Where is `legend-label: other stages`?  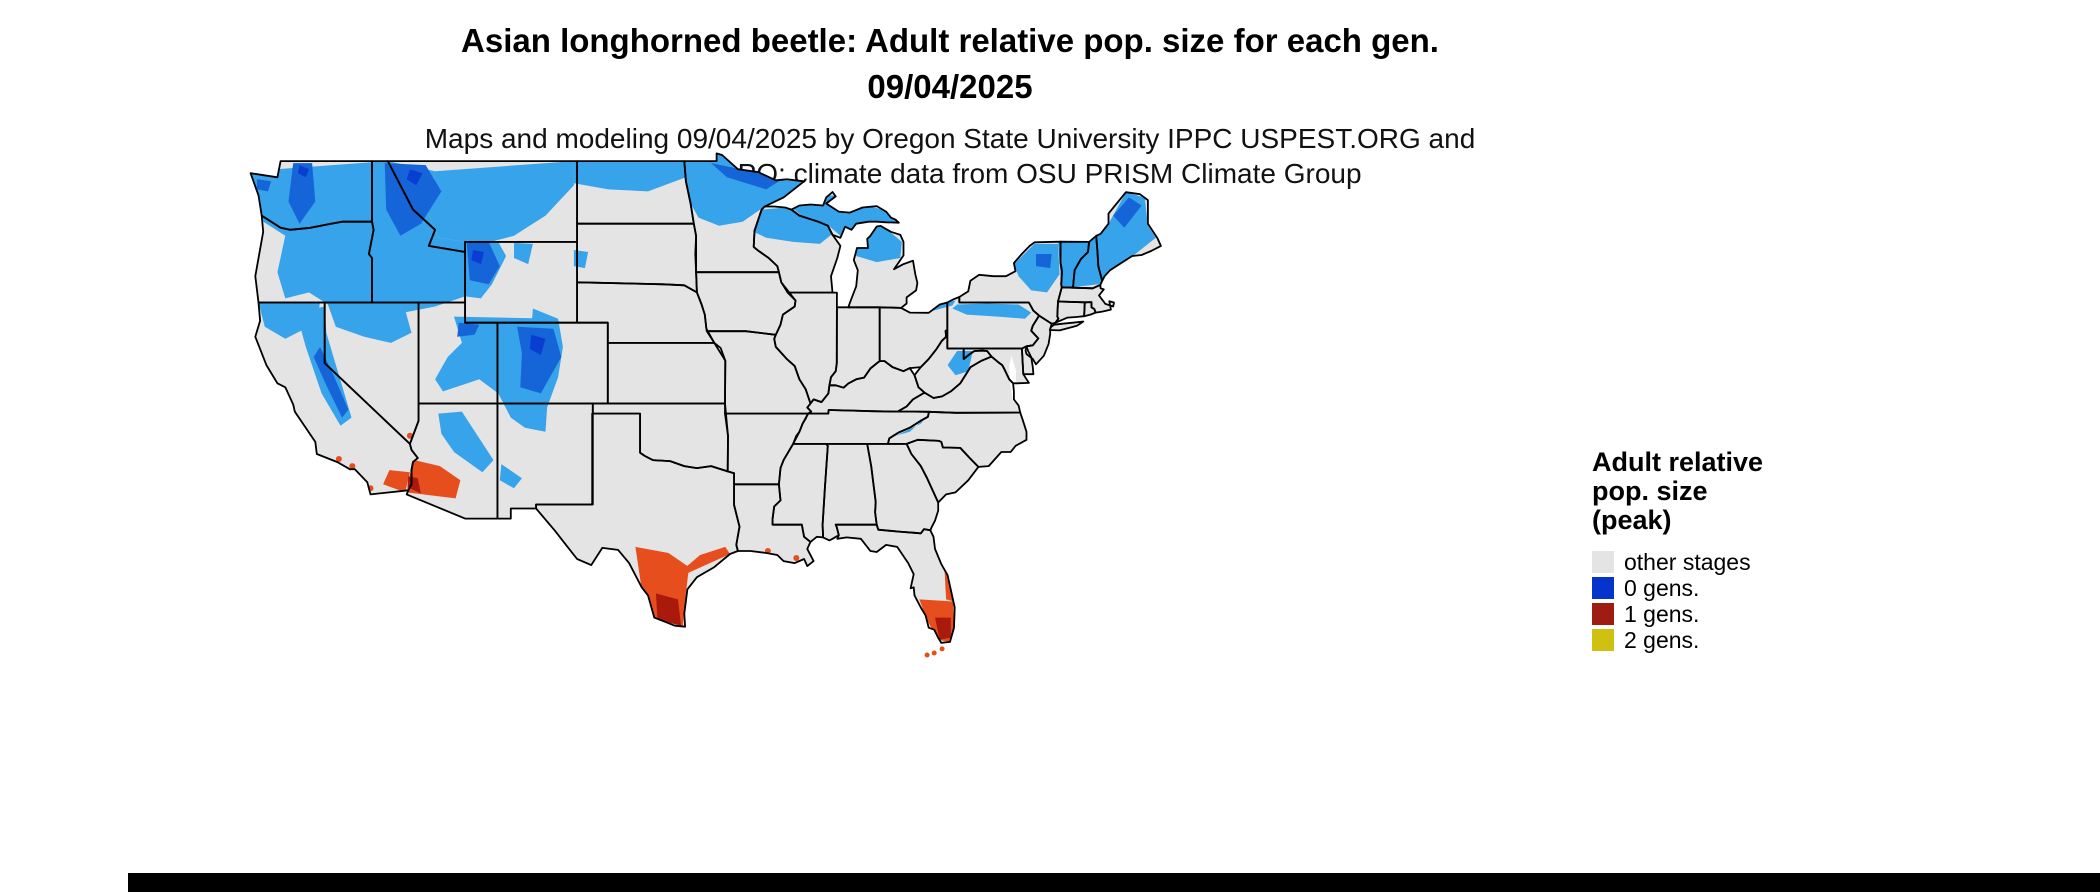
legend-label: other stages is located at coordinates (1687, 561).